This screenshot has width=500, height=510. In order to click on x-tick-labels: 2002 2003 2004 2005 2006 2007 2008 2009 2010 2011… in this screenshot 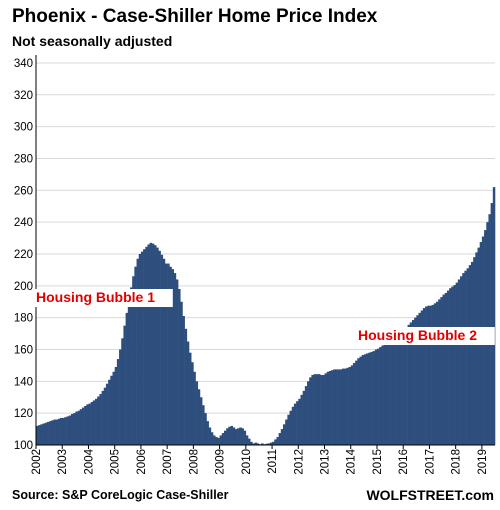, I will do `click(260, 461)`.